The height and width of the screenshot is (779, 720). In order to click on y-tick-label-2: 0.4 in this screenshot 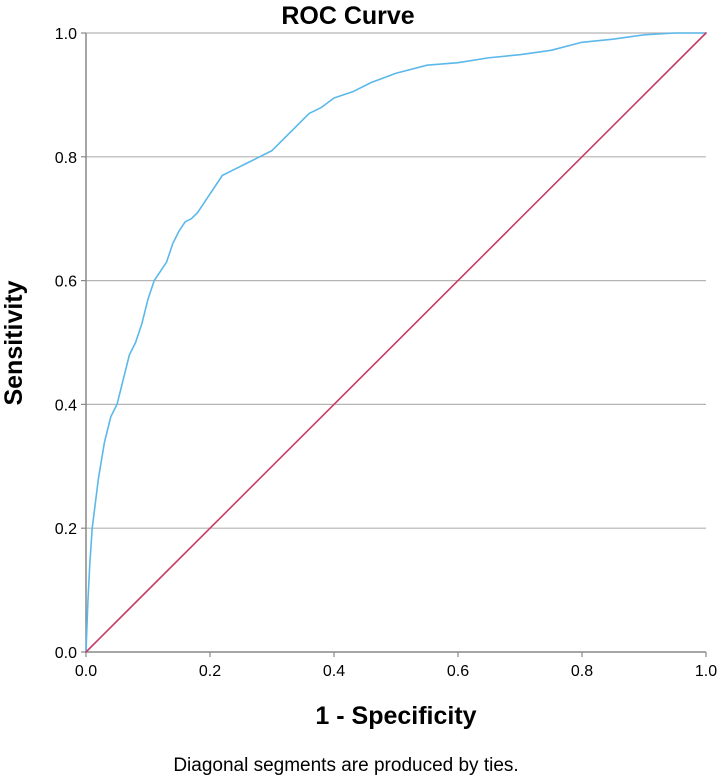, I will do `click(66, 405)`.